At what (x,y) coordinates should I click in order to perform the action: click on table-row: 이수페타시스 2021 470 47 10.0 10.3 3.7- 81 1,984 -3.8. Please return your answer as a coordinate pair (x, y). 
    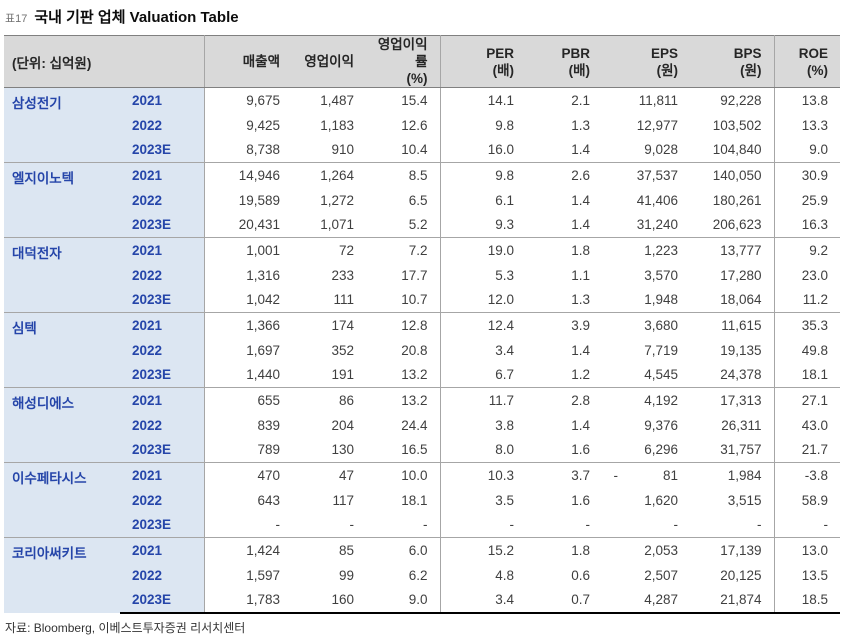
    Looking at the image, I should click on (422, 500).